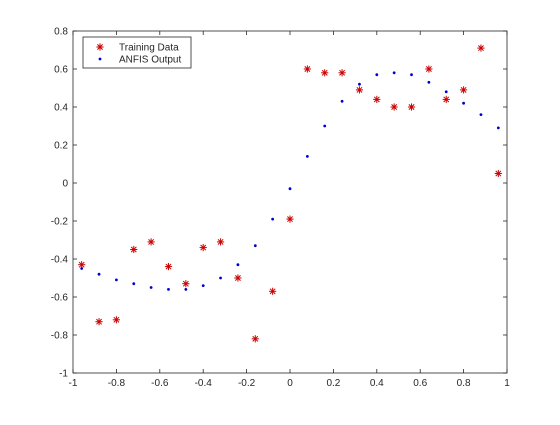 This screenshot has height=425, width=560. I want to click on y-tick-label: -0.6, so click(60, 298).